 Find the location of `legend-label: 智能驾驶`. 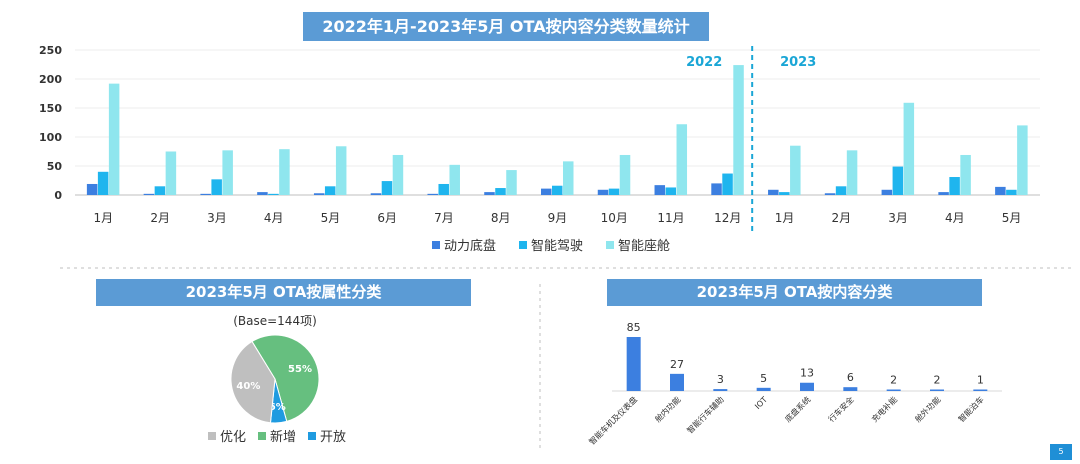

legend-label: 智能驾驶 is located at coordinates (557, 246).